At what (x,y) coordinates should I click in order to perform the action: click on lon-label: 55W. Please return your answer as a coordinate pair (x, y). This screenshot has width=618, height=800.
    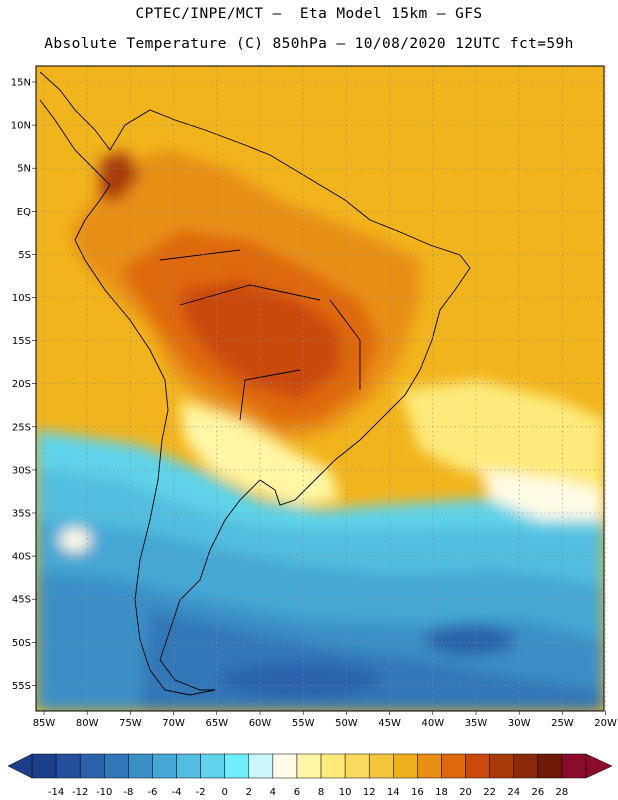
    Looking at the image, I should click on (303, 723).